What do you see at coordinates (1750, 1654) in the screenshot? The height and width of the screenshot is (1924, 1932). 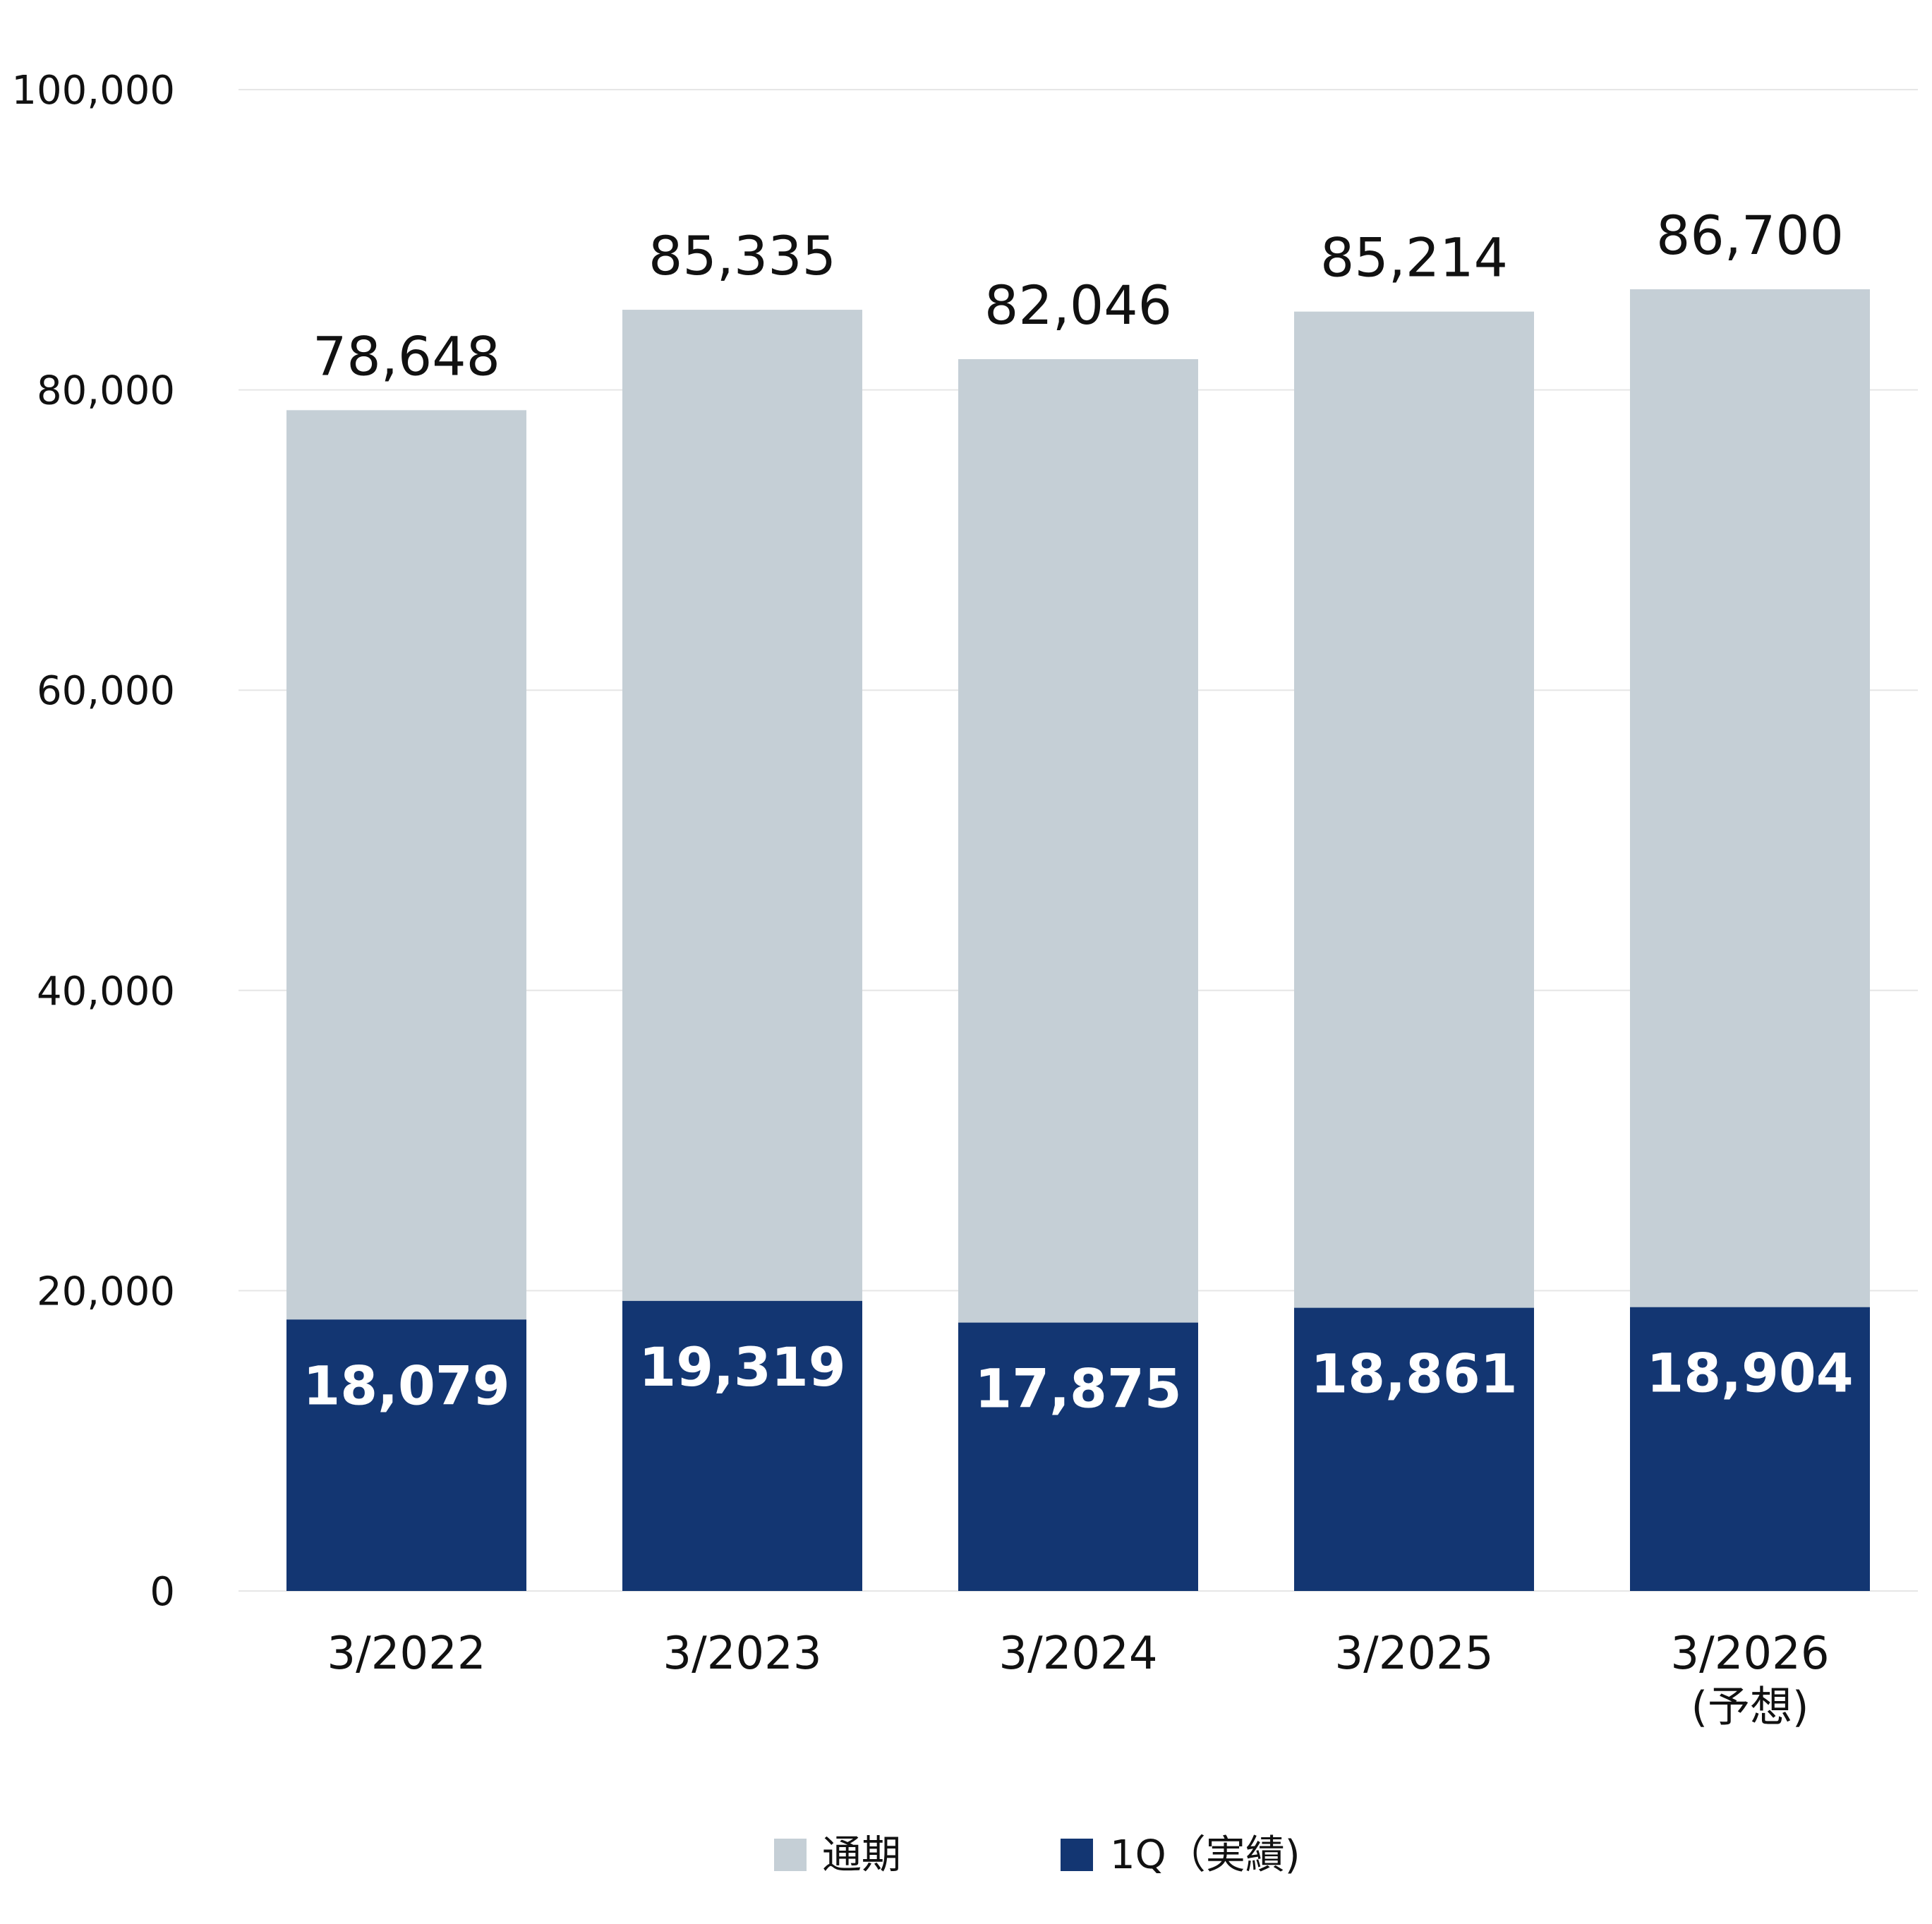 I see `x-tick-label: 3/2026` at bounding box center [1750, 1654].